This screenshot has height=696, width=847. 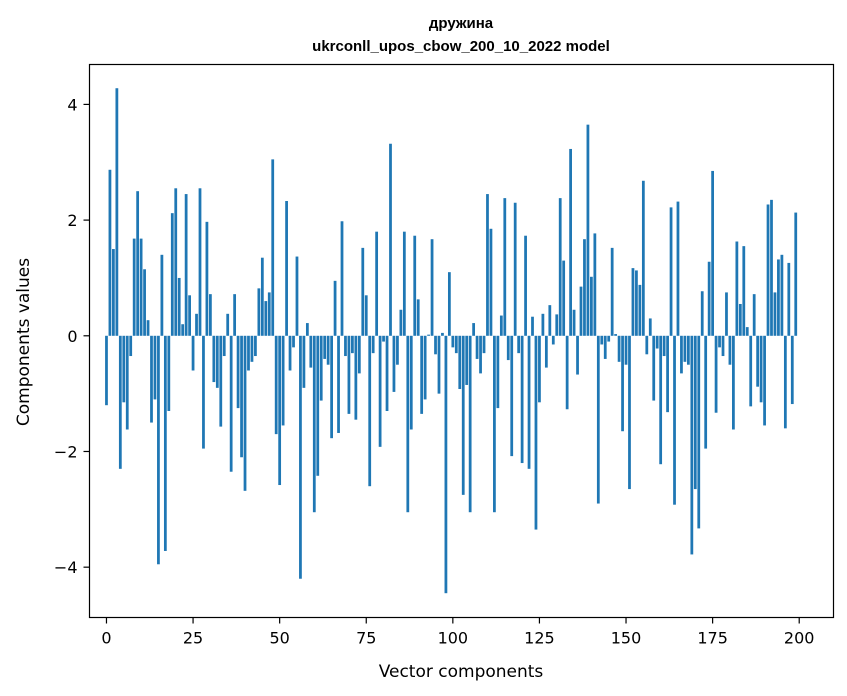 What do you see at coordinates (72, 336) in the screenshot?
I see `y-tick-label: 0` at bounding box center [72, 336].